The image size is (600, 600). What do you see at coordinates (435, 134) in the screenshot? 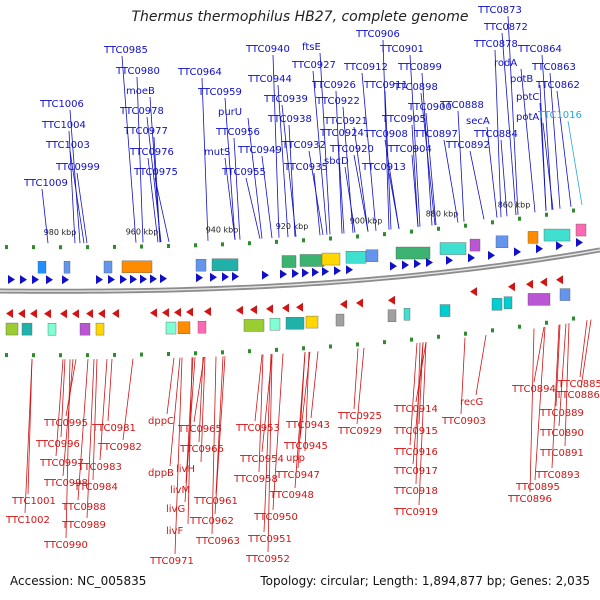
I see `gene-label: TTC0897` at bounding box center [435, 134].